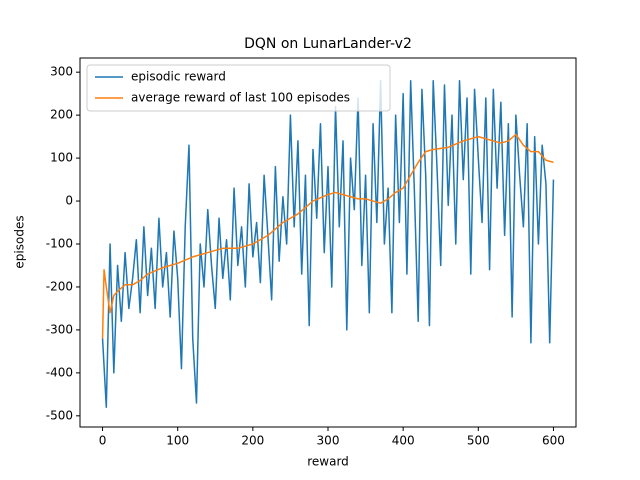 The width and height of the screenshot is (640, 480). I want to click on x-tick-label: 200, so click(252, 441).